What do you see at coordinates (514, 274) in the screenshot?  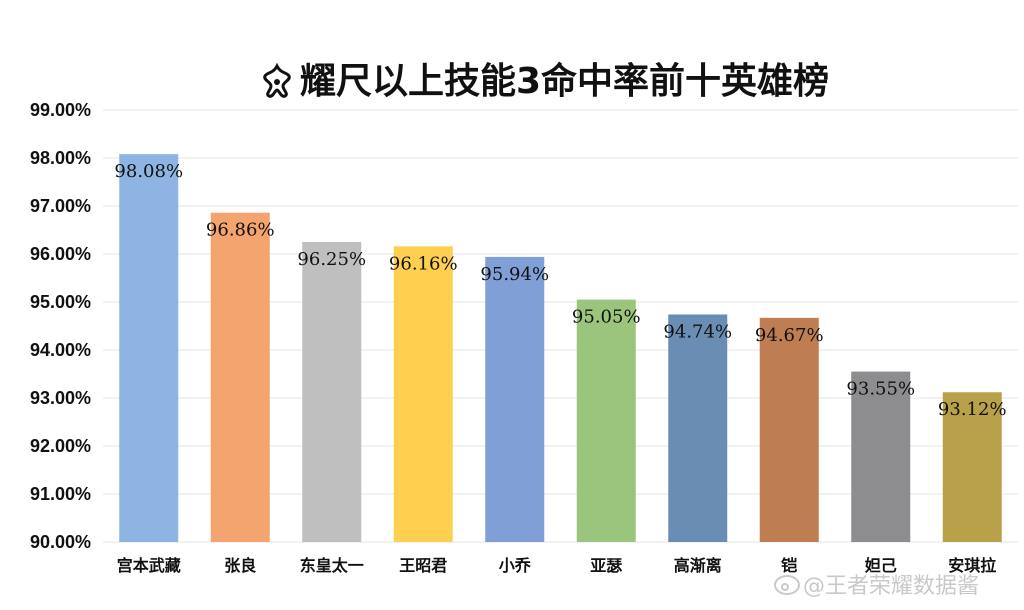 I see `data-label: 95.94%` at bounding box center [514, 274].